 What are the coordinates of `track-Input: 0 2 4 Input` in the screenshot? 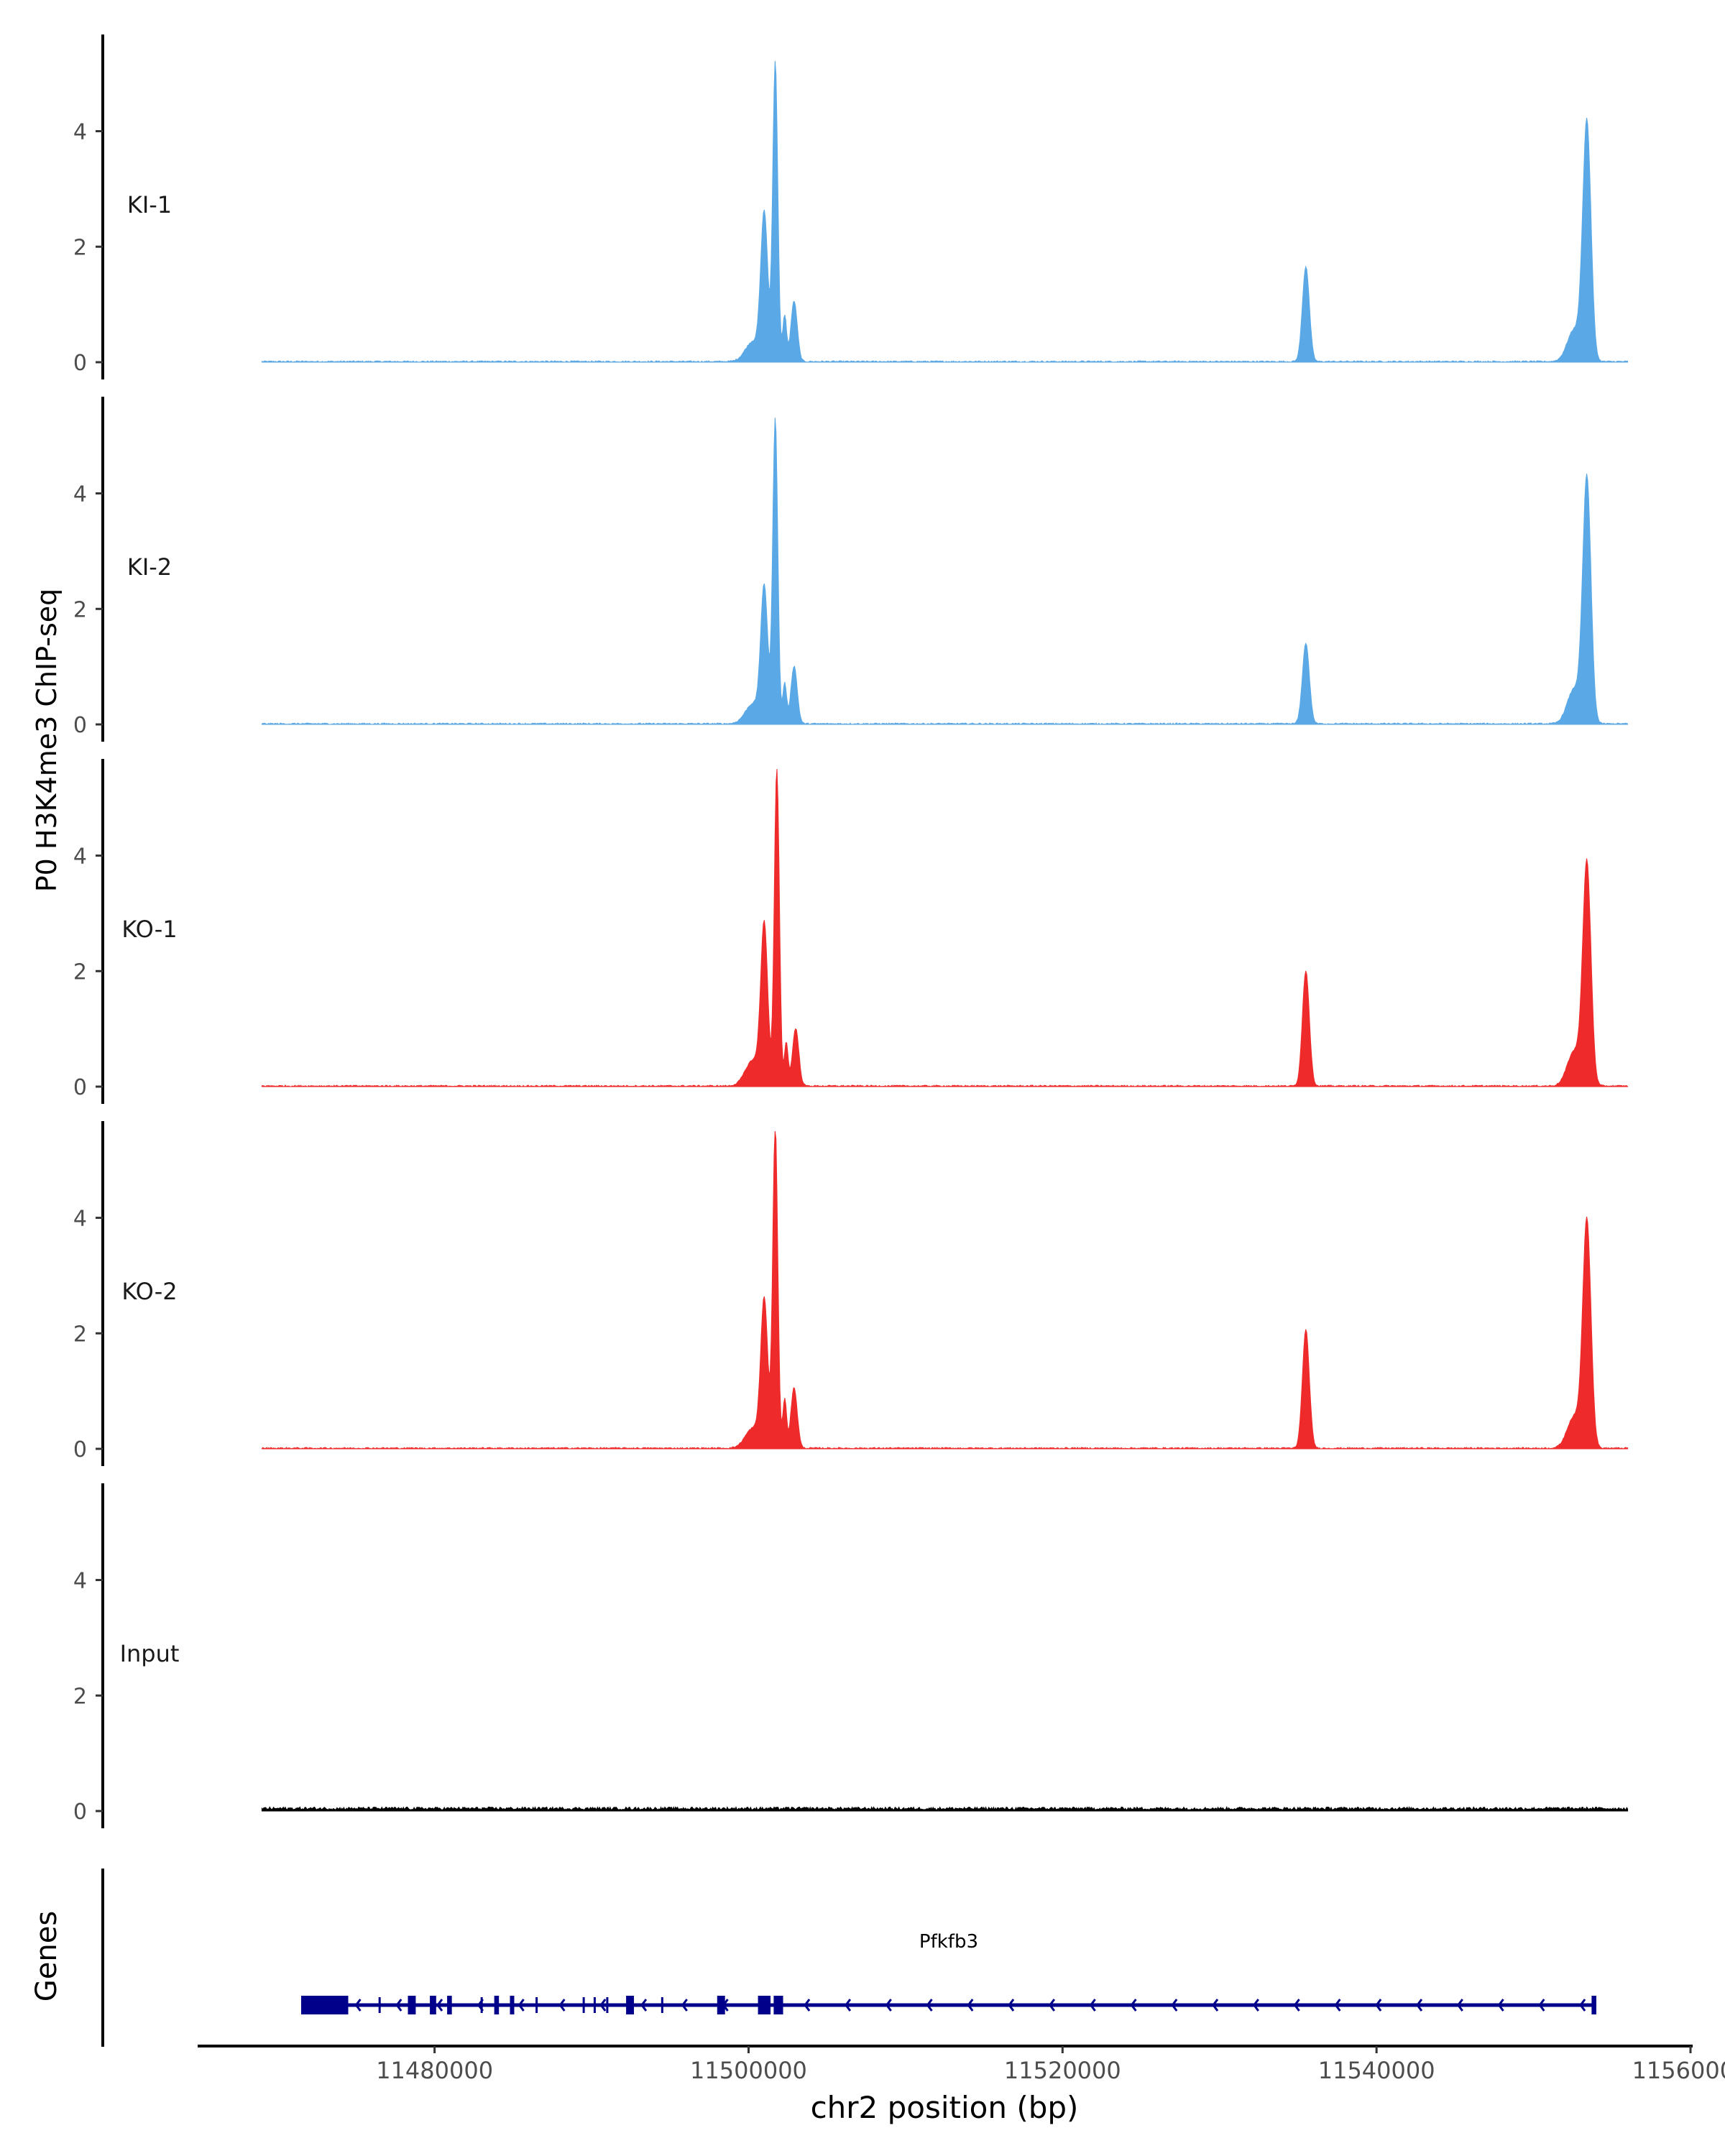 It's located at (851, 1655).